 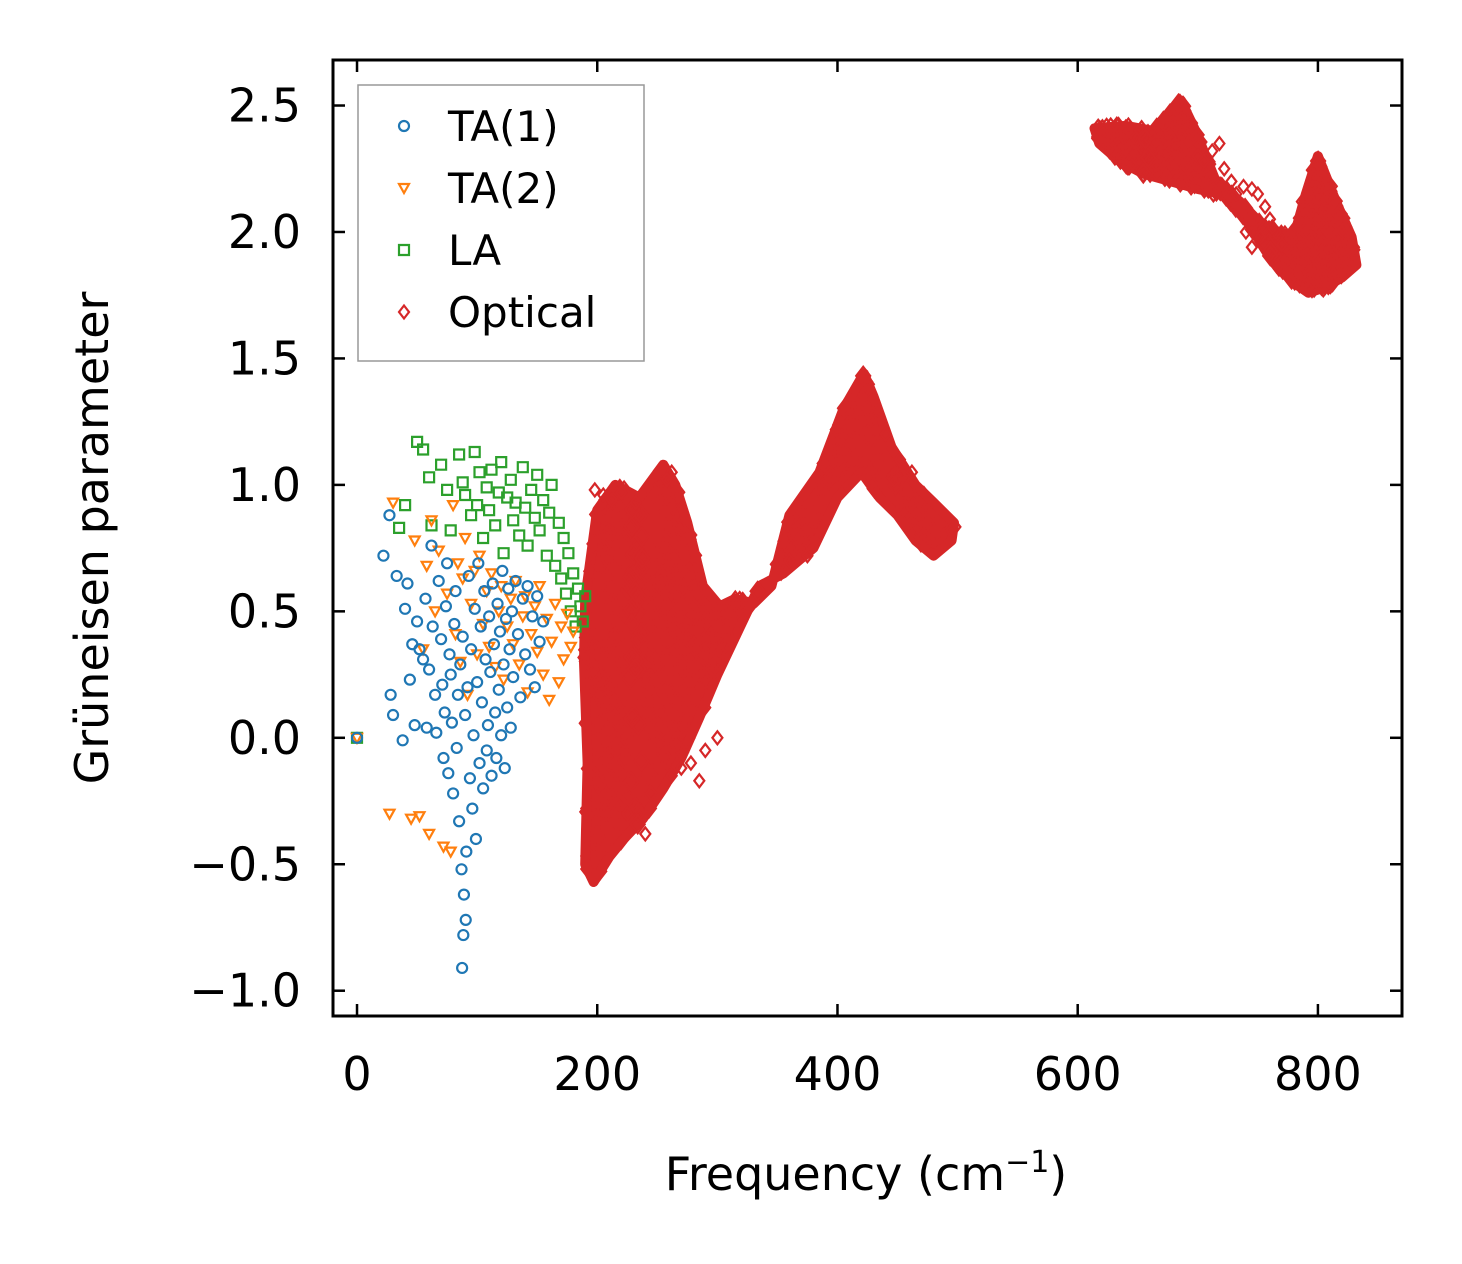 I want to click on y-tick-label: 1.5, so click(x=264, y=358).